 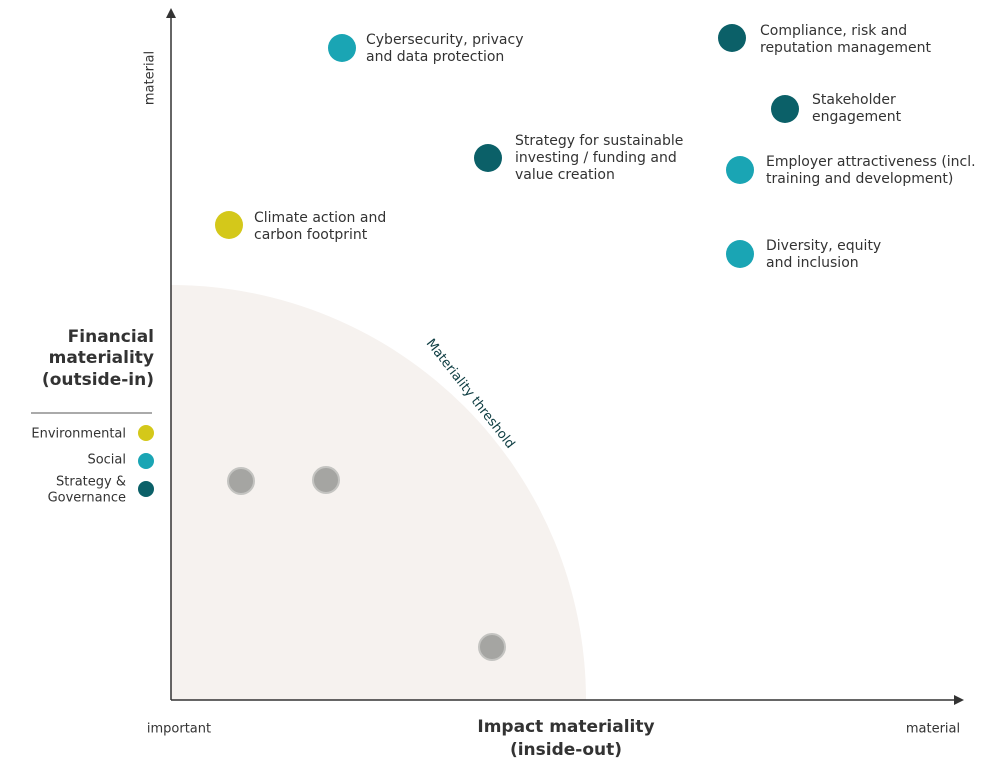 I want to click on legend-label: Environmental, so click(x=78, y=434).